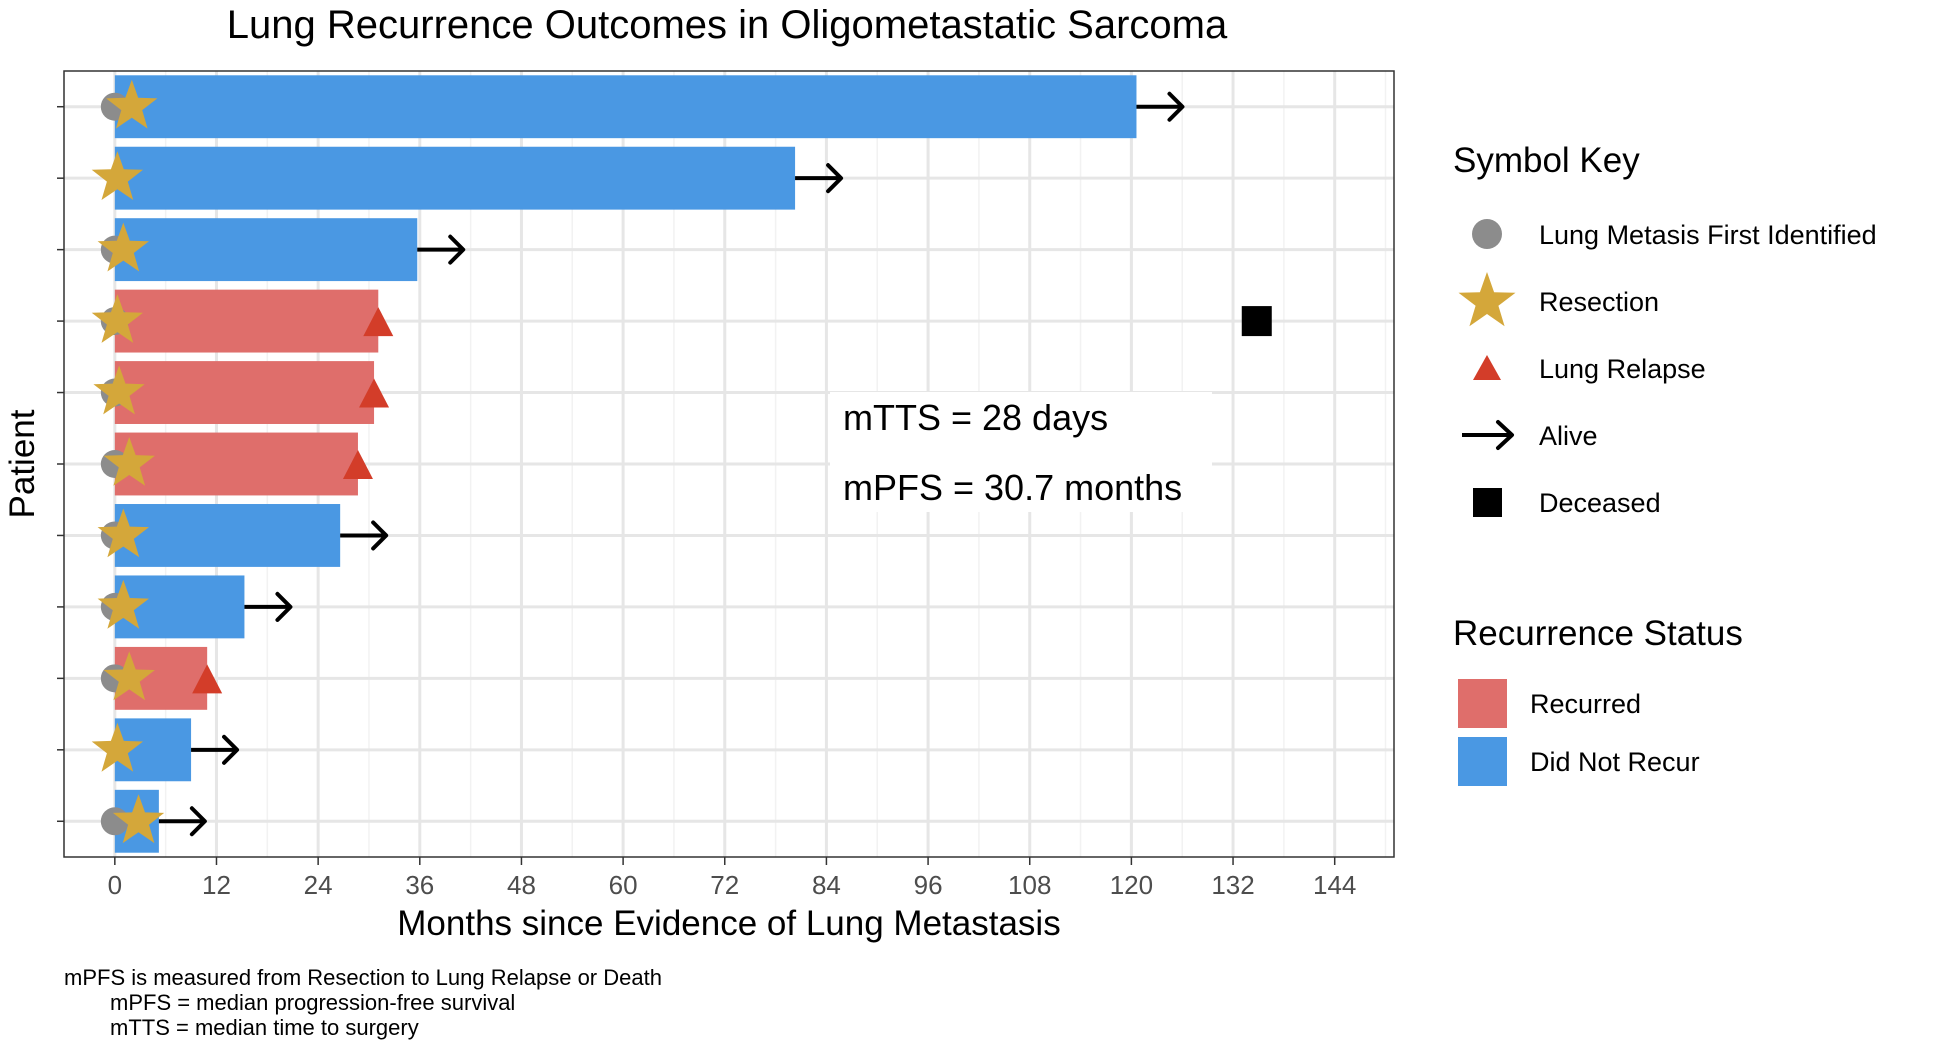  I want to click on x-tick-label: 120, so click(1131, 885).